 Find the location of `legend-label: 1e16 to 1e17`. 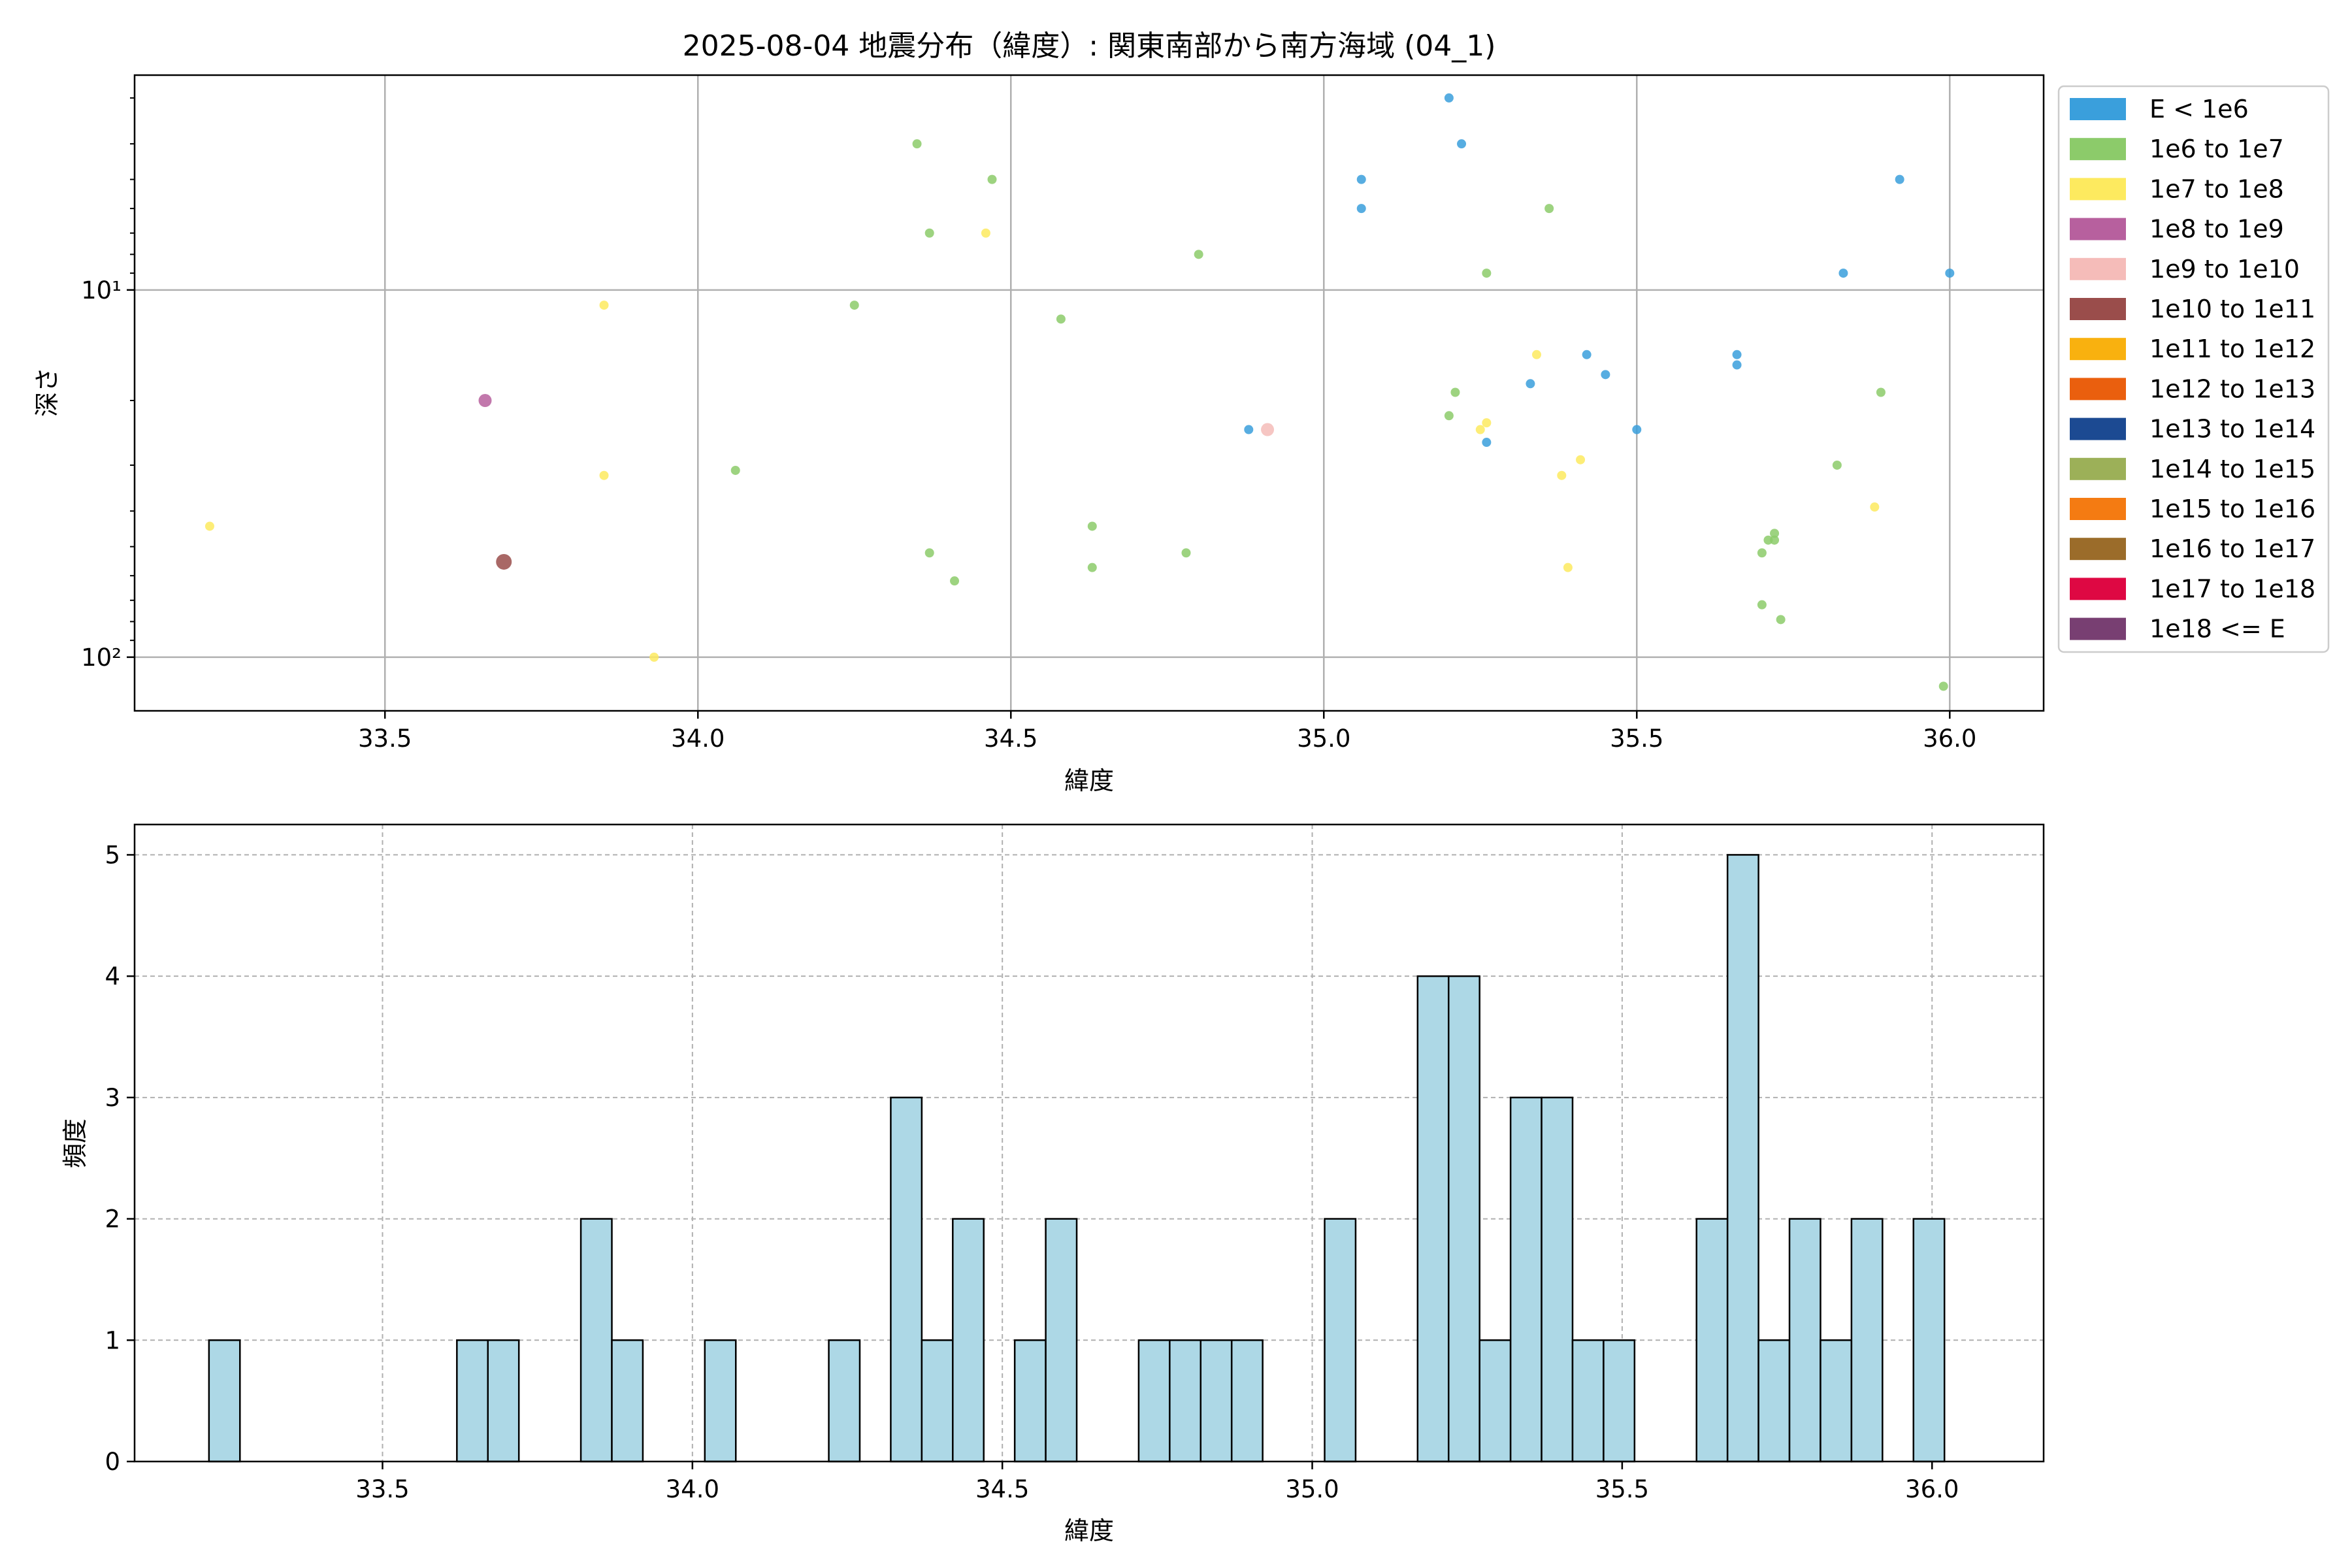

legend-label: 1e16 to 1e17 is located at coordinates (2232, 548).